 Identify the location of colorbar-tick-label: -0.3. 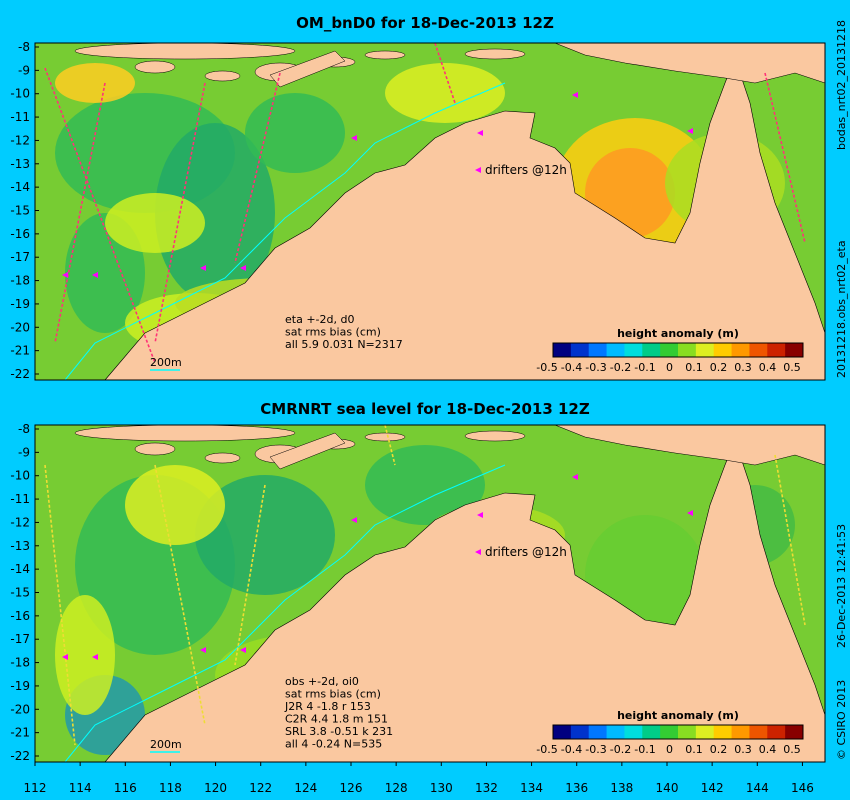
(595, 367).